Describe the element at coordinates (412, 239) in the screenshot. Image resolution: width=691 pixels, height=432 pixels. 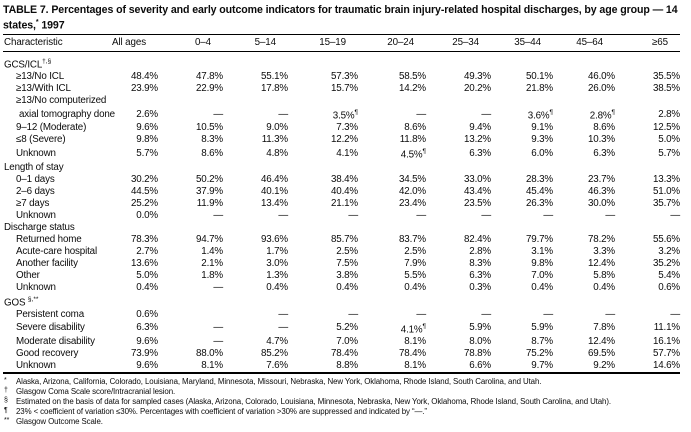
I see `value-cell: 83.7%` at that location.